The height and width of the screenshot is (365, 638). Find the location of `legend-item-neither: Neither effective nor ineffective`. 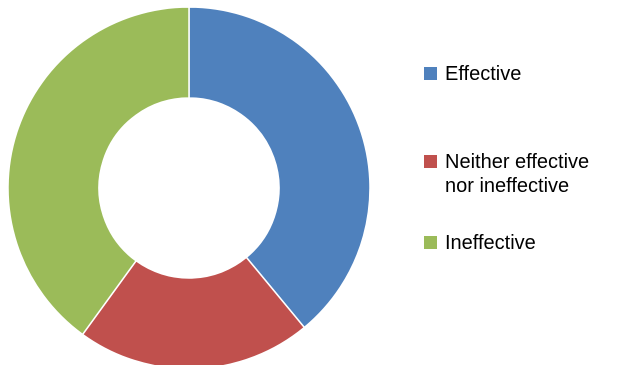

legend-item-neither: Neither effective nor ineffective is located at coordinates (529, 174).